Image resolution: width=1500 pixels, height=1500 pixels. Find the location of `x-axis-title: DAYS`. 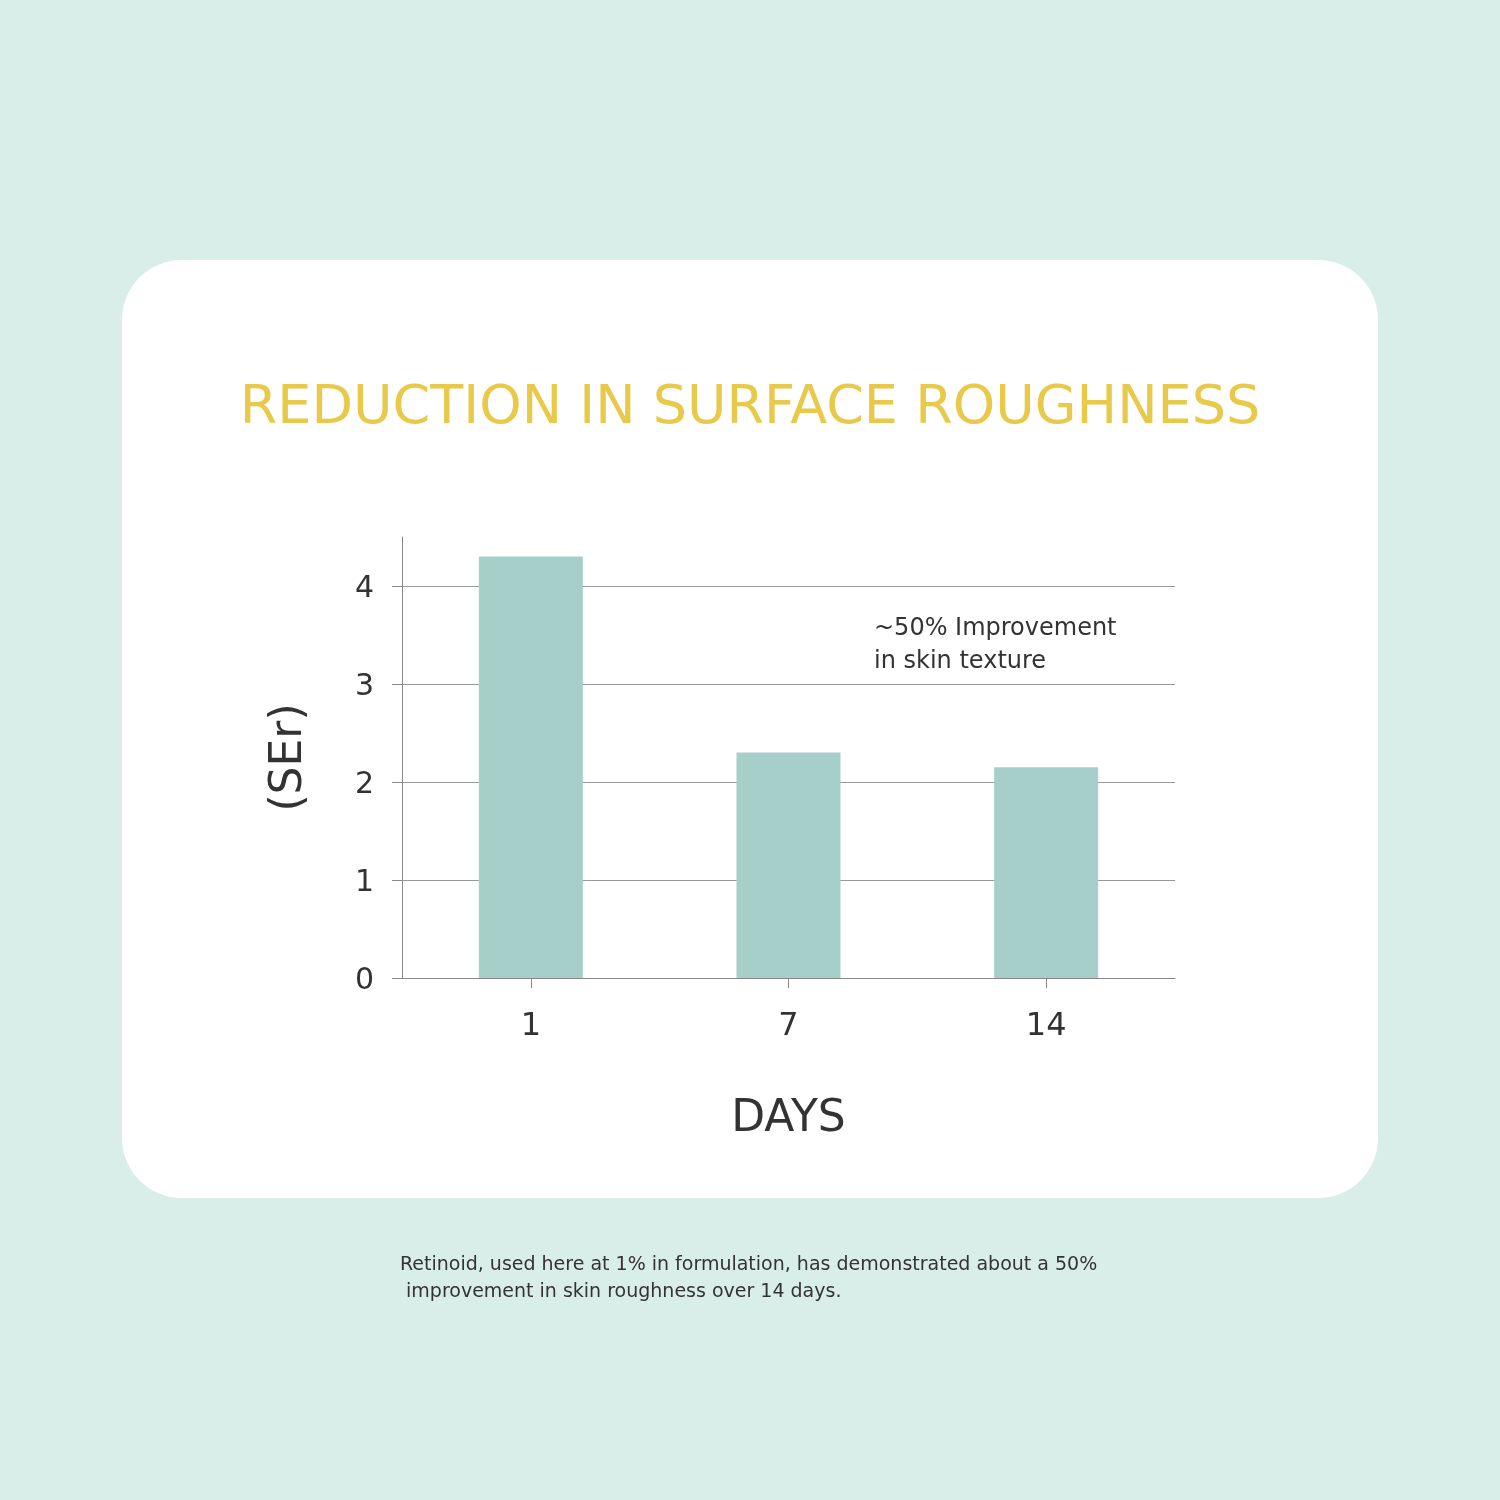

x-axis-title: DAYS is located at coordinates (788, 1115).